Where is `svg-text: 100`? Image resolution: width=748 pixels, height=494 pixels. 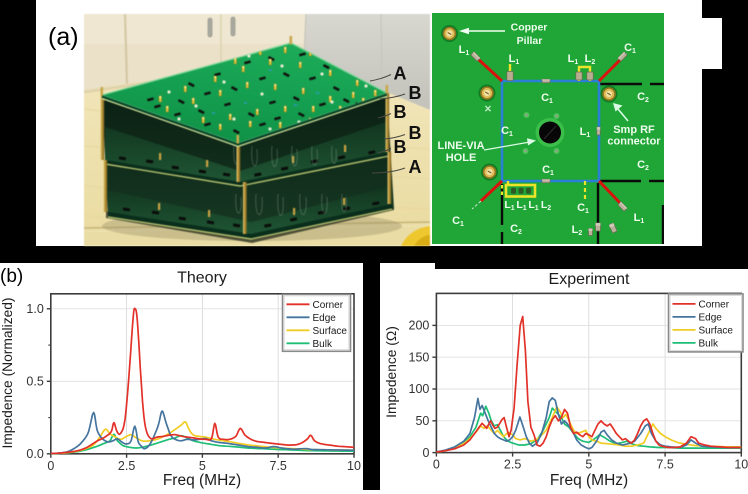
svg-text: 100 is located at coordinates (419, 389).